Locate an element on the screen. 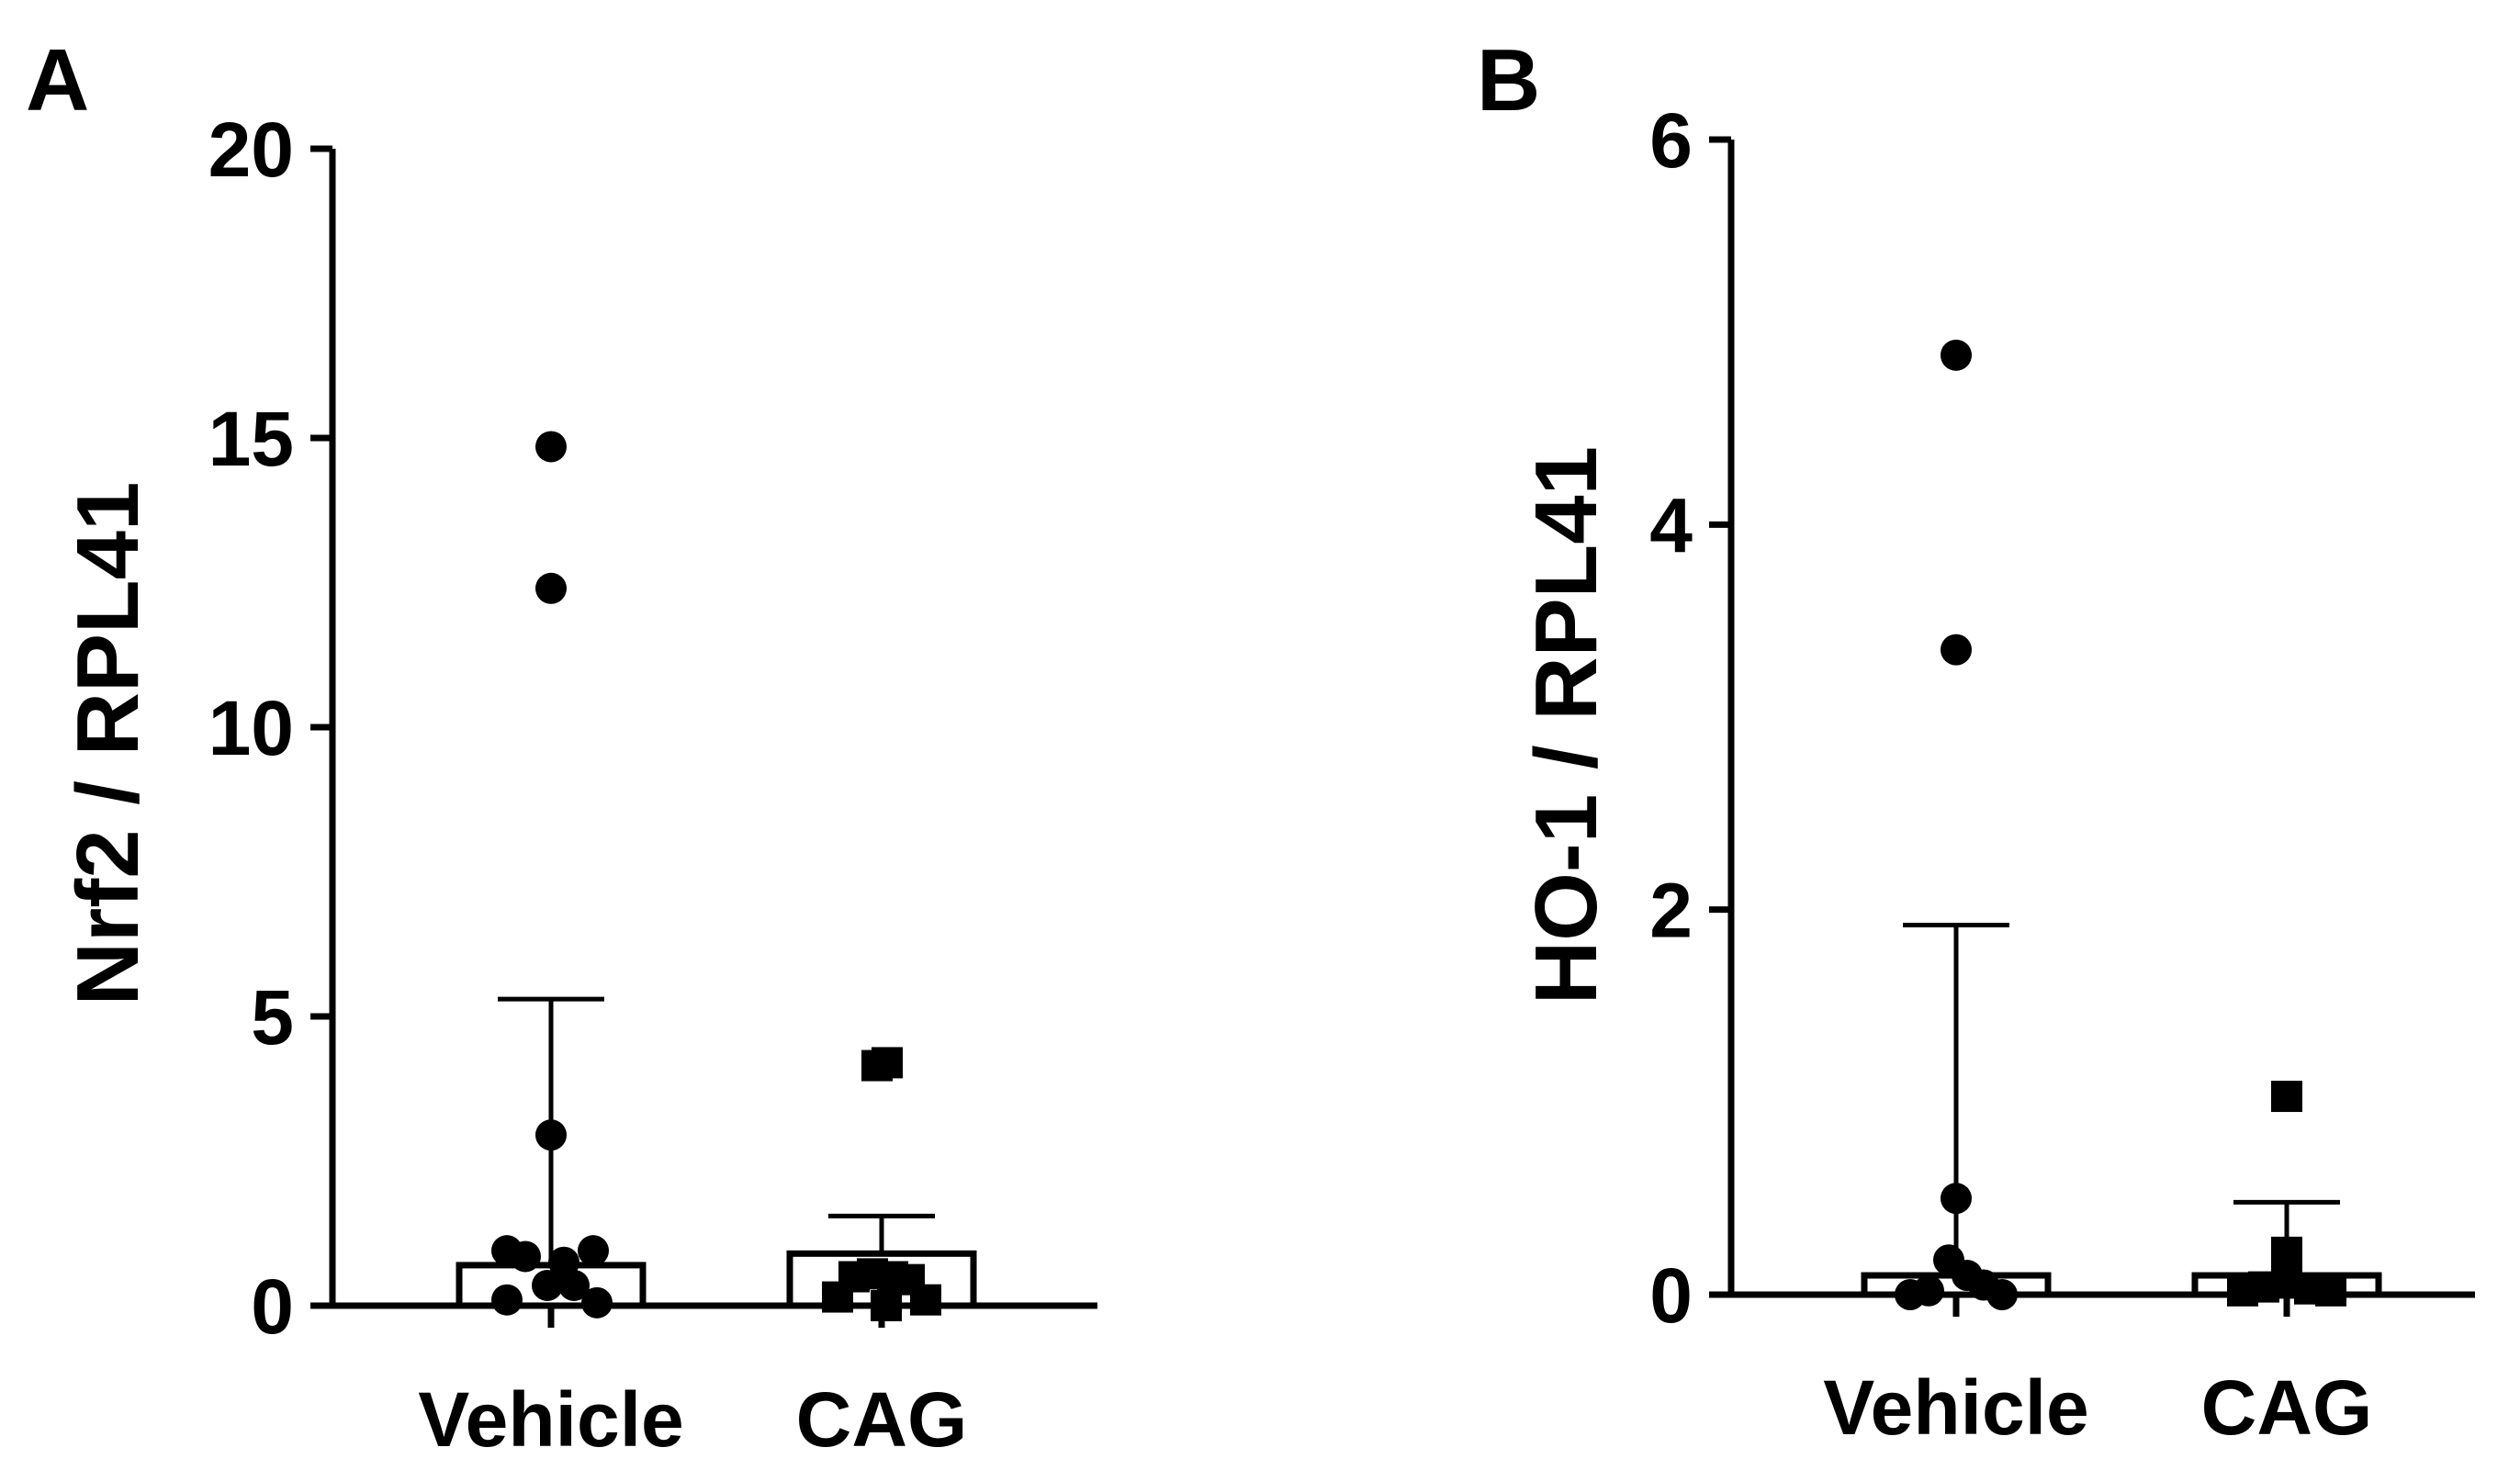 The width and height of the screenshot is (2520, 1459). panel-a-y-tick-label: 20 is located at coordinates (251, 150).